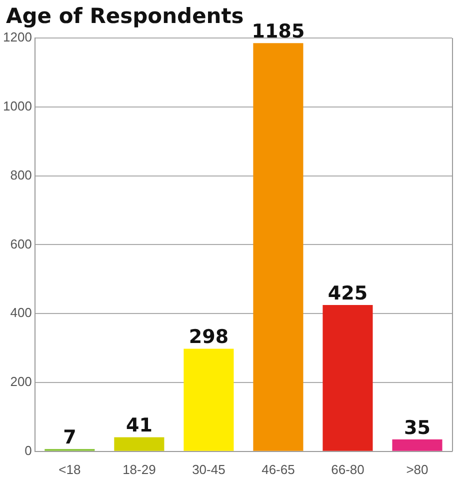 This screenshot has width=456, height=481. I want to click on data-label: 1185, so click(278, 31).